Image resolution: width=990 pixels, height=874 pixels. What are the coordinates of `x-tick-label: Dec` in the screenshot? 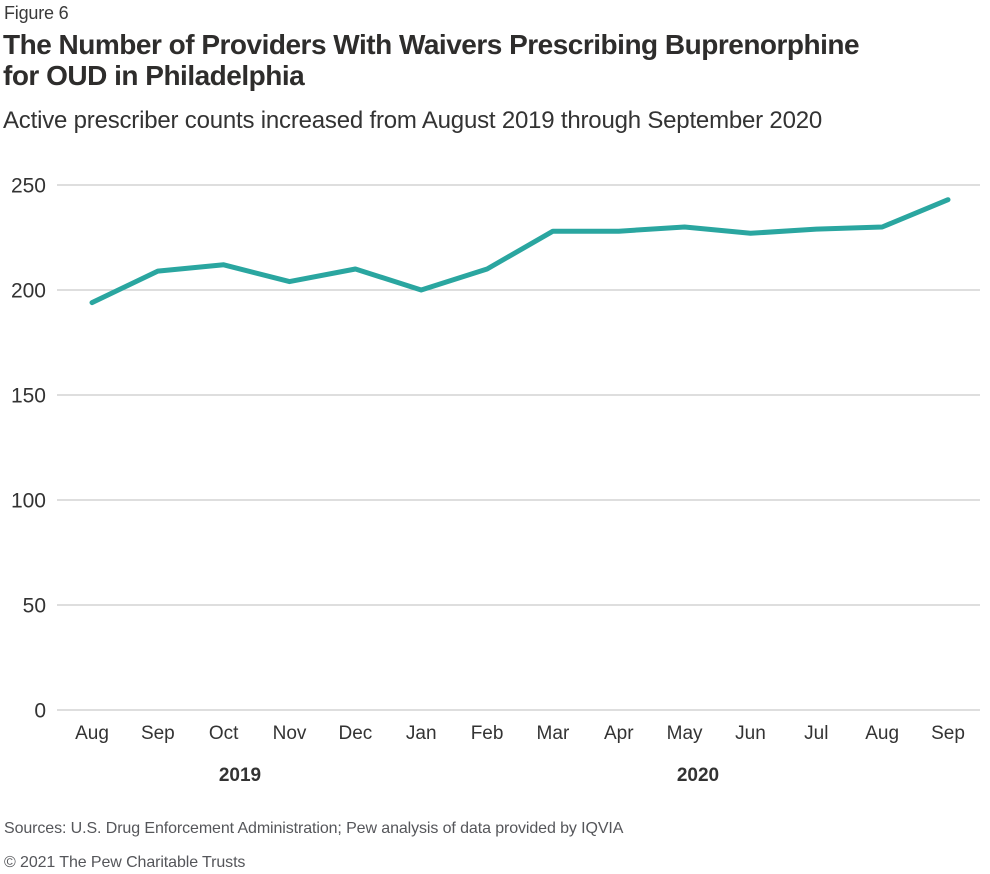 It's located at (355, 733).